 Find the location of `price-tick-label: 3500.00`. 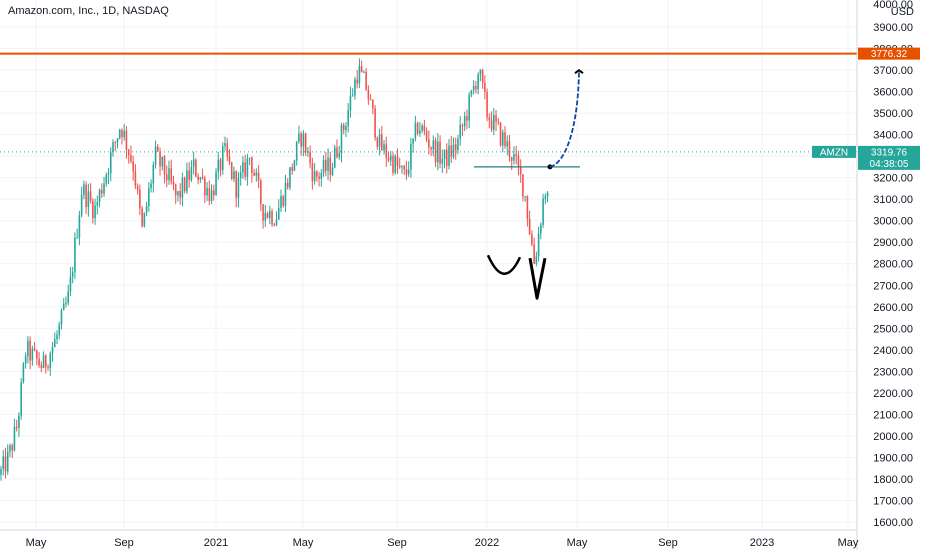

price-tick-label: 3500.00 is located at coordinates (893, 114).